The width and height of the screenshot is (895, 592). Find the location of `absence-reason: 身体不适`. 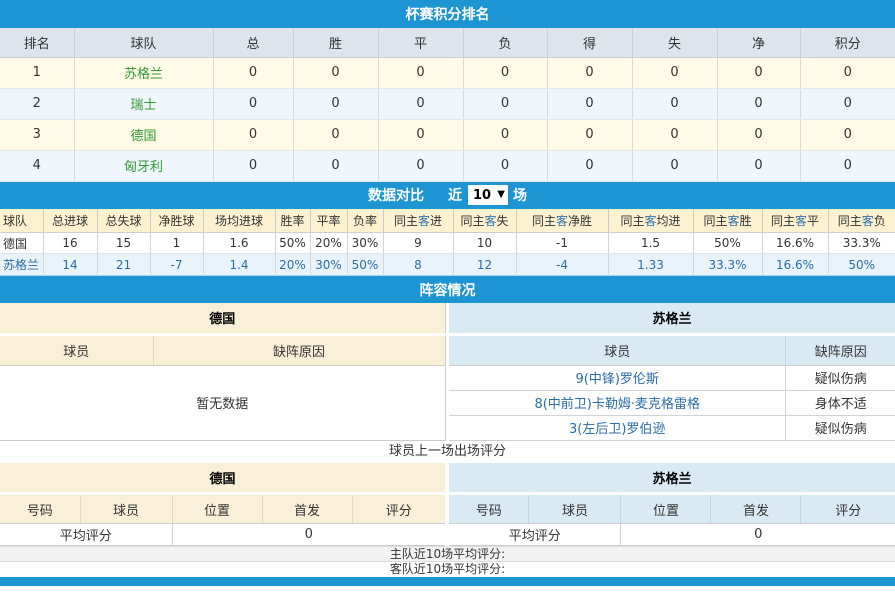

absence-reason: 身体不适 is located at coordinates (840, 403).